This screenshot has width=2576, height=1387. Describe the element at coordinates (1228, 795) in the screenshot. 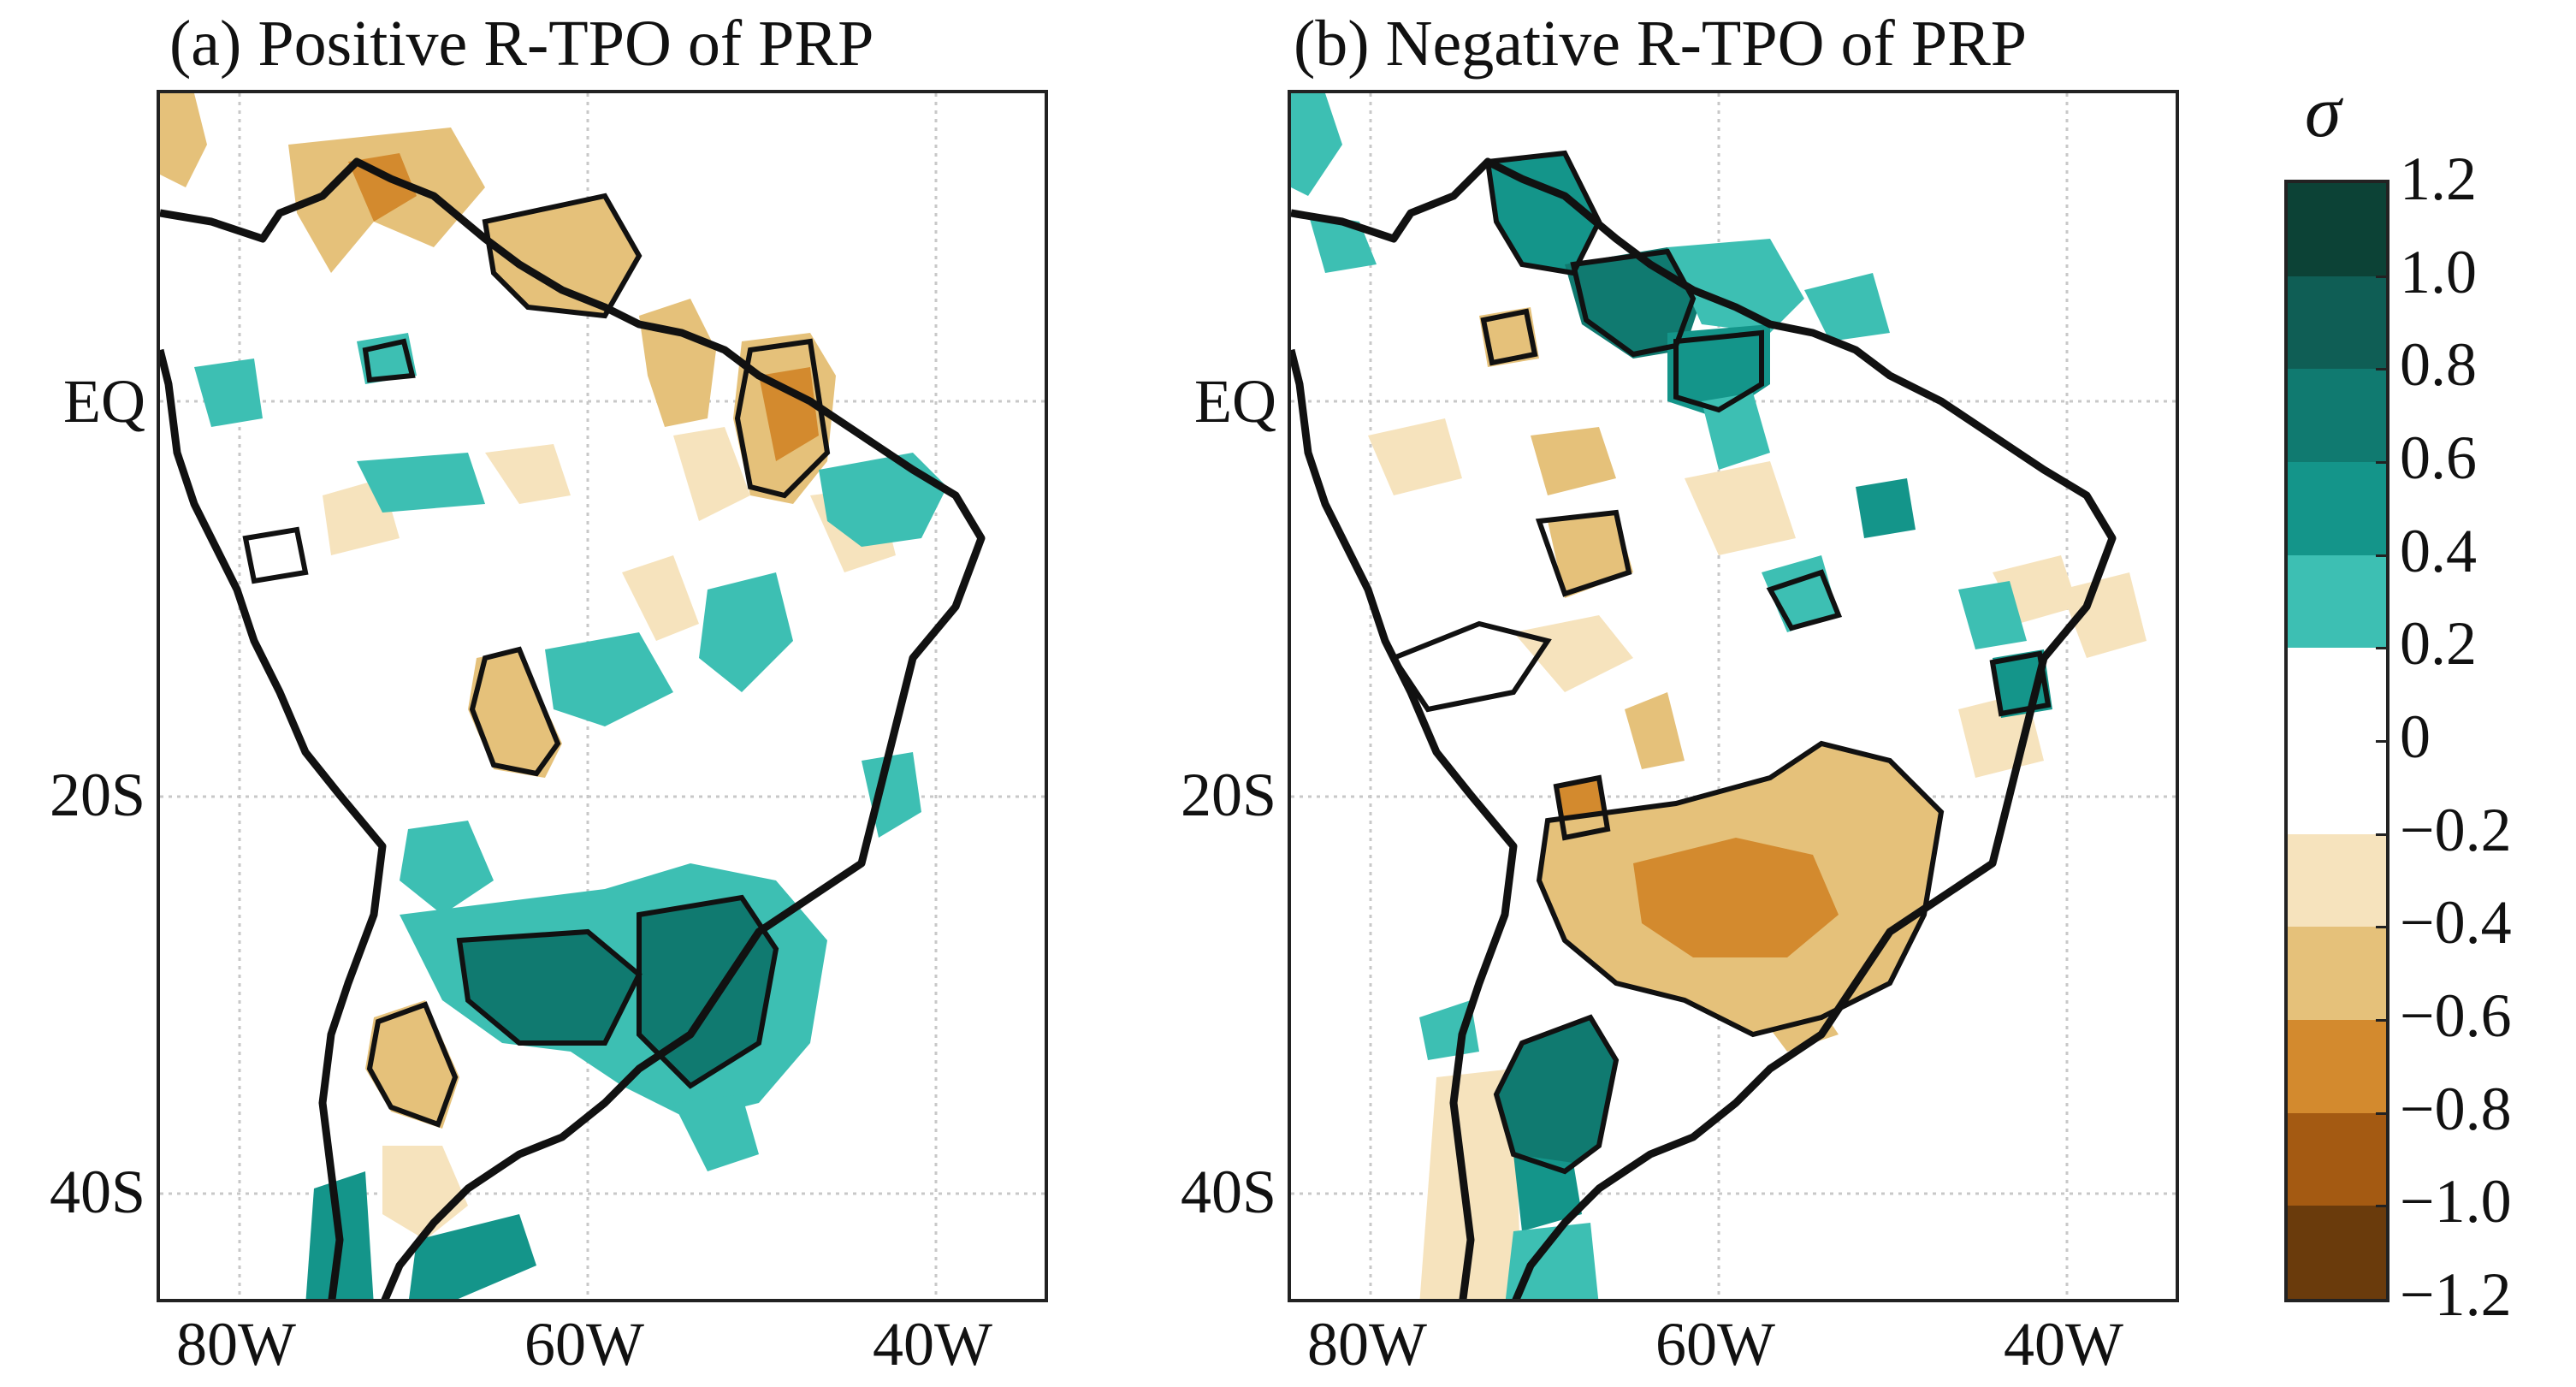

I see `panel-b-ytick-20s: 20S` at that location.